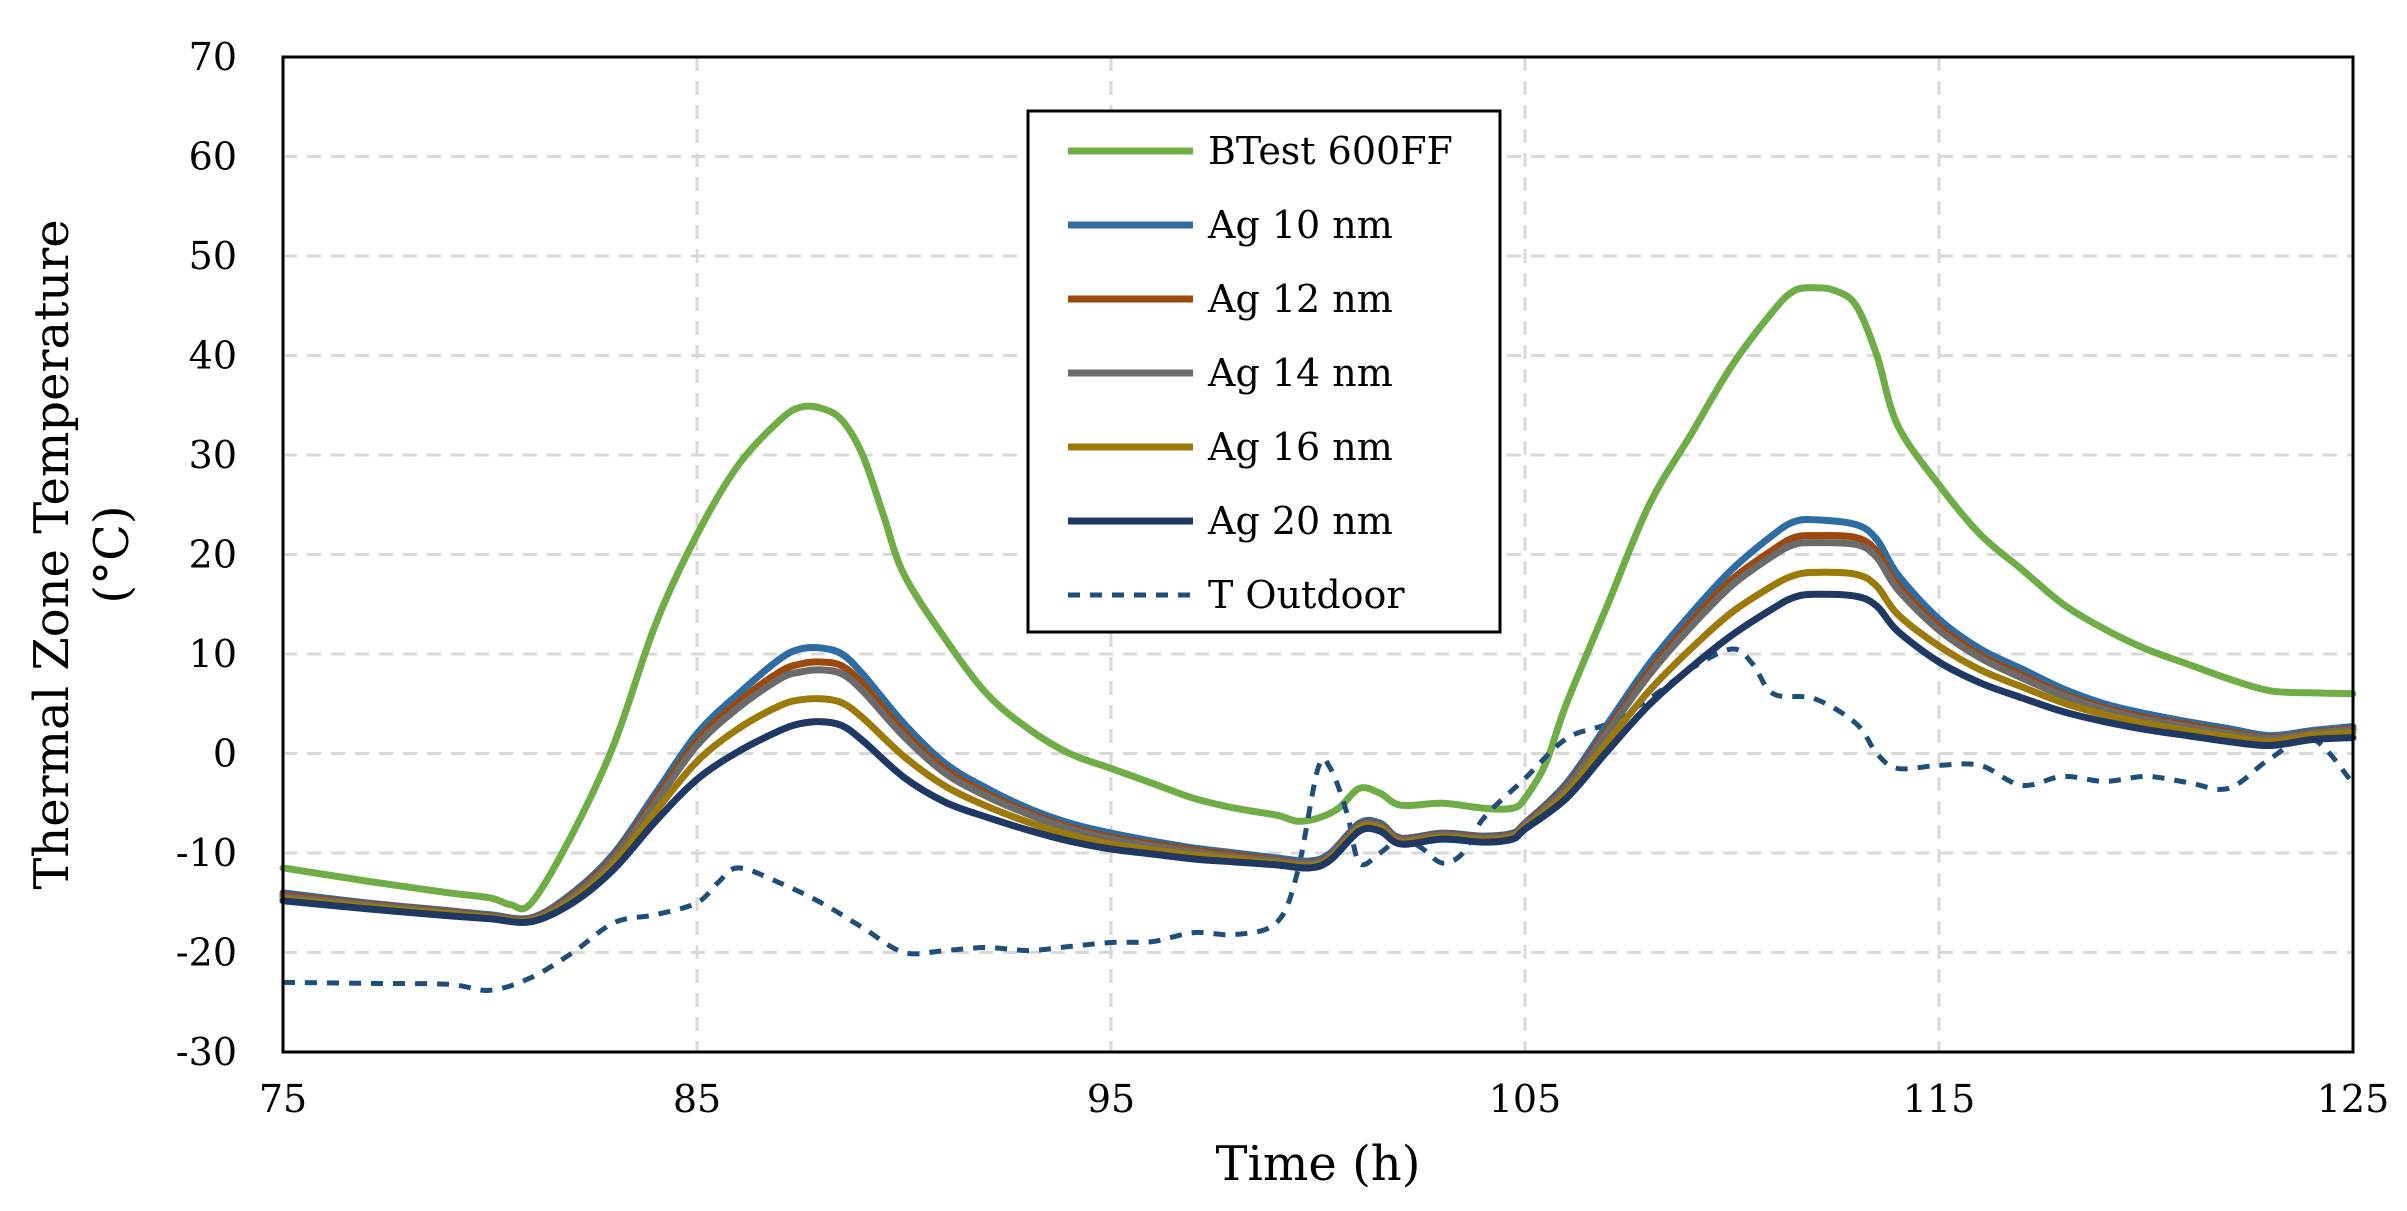  I want to click on x-tick-label: 105, so click(1525, 1099).